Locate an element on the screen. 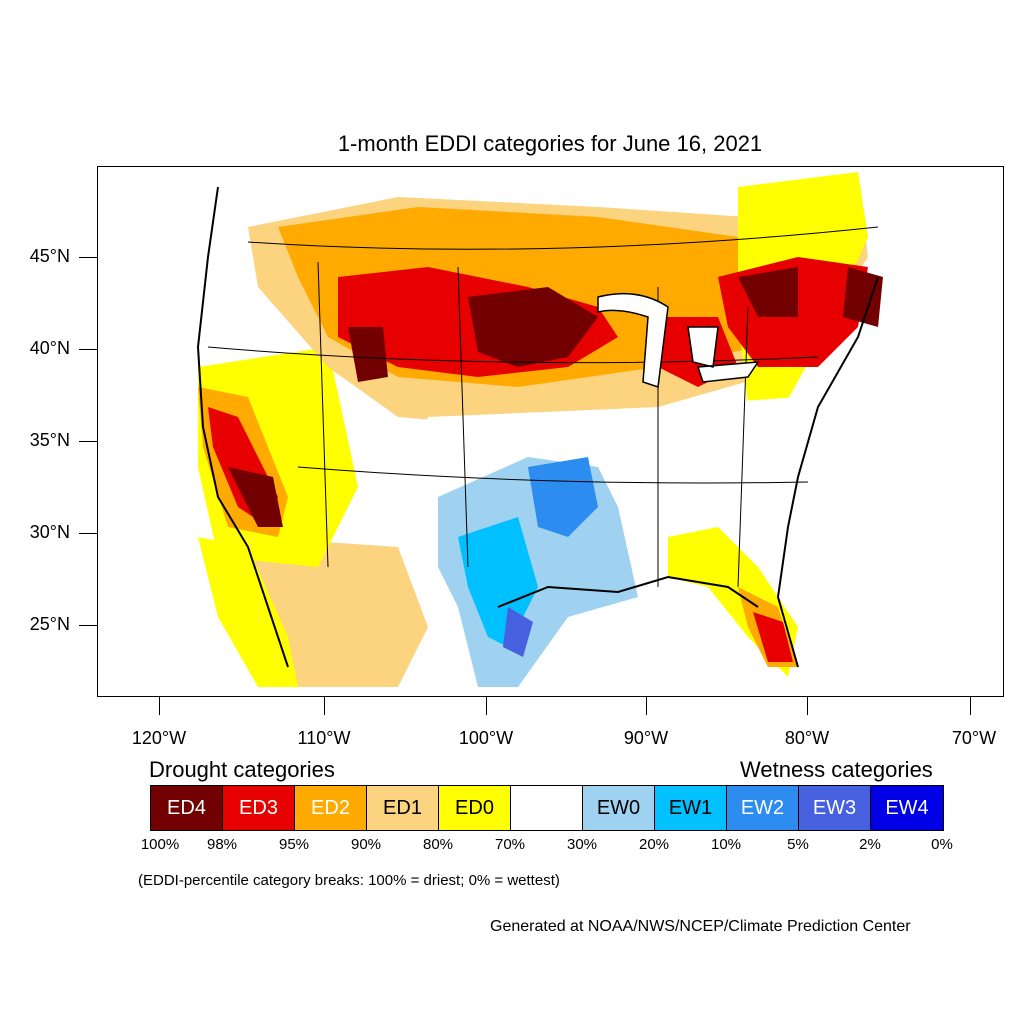 The image size is (1024, 1024). percentile-label: 98% is located at coordinates (222, 844).